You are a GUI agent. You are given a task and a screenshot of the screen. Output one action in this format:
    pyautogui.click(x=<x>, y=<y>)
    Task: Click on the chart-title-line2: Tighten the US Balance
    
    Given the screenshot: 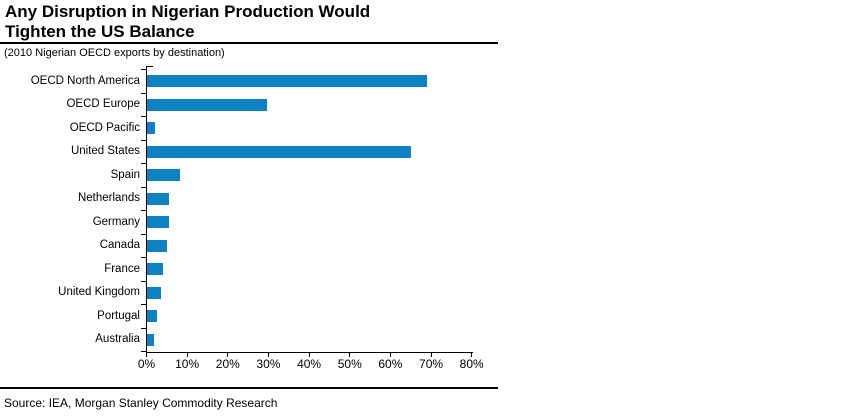 What is the action you would take?
    pyautogui.click(x=100, y=31)
    